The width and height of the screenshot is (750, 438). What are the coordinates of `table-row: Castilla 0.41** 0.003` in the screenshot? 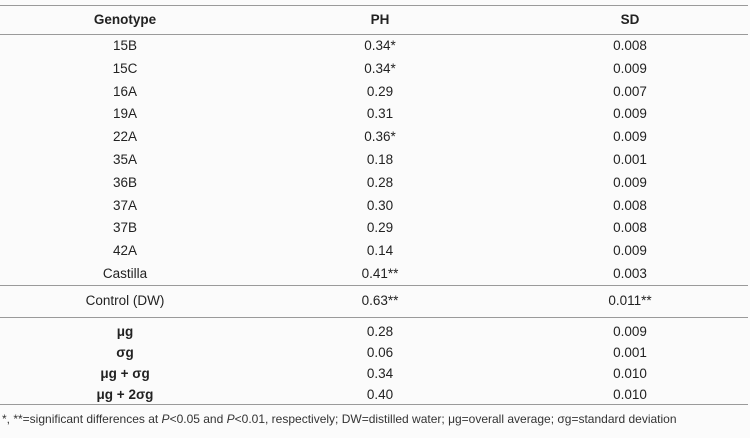 It's located at (374, 274).